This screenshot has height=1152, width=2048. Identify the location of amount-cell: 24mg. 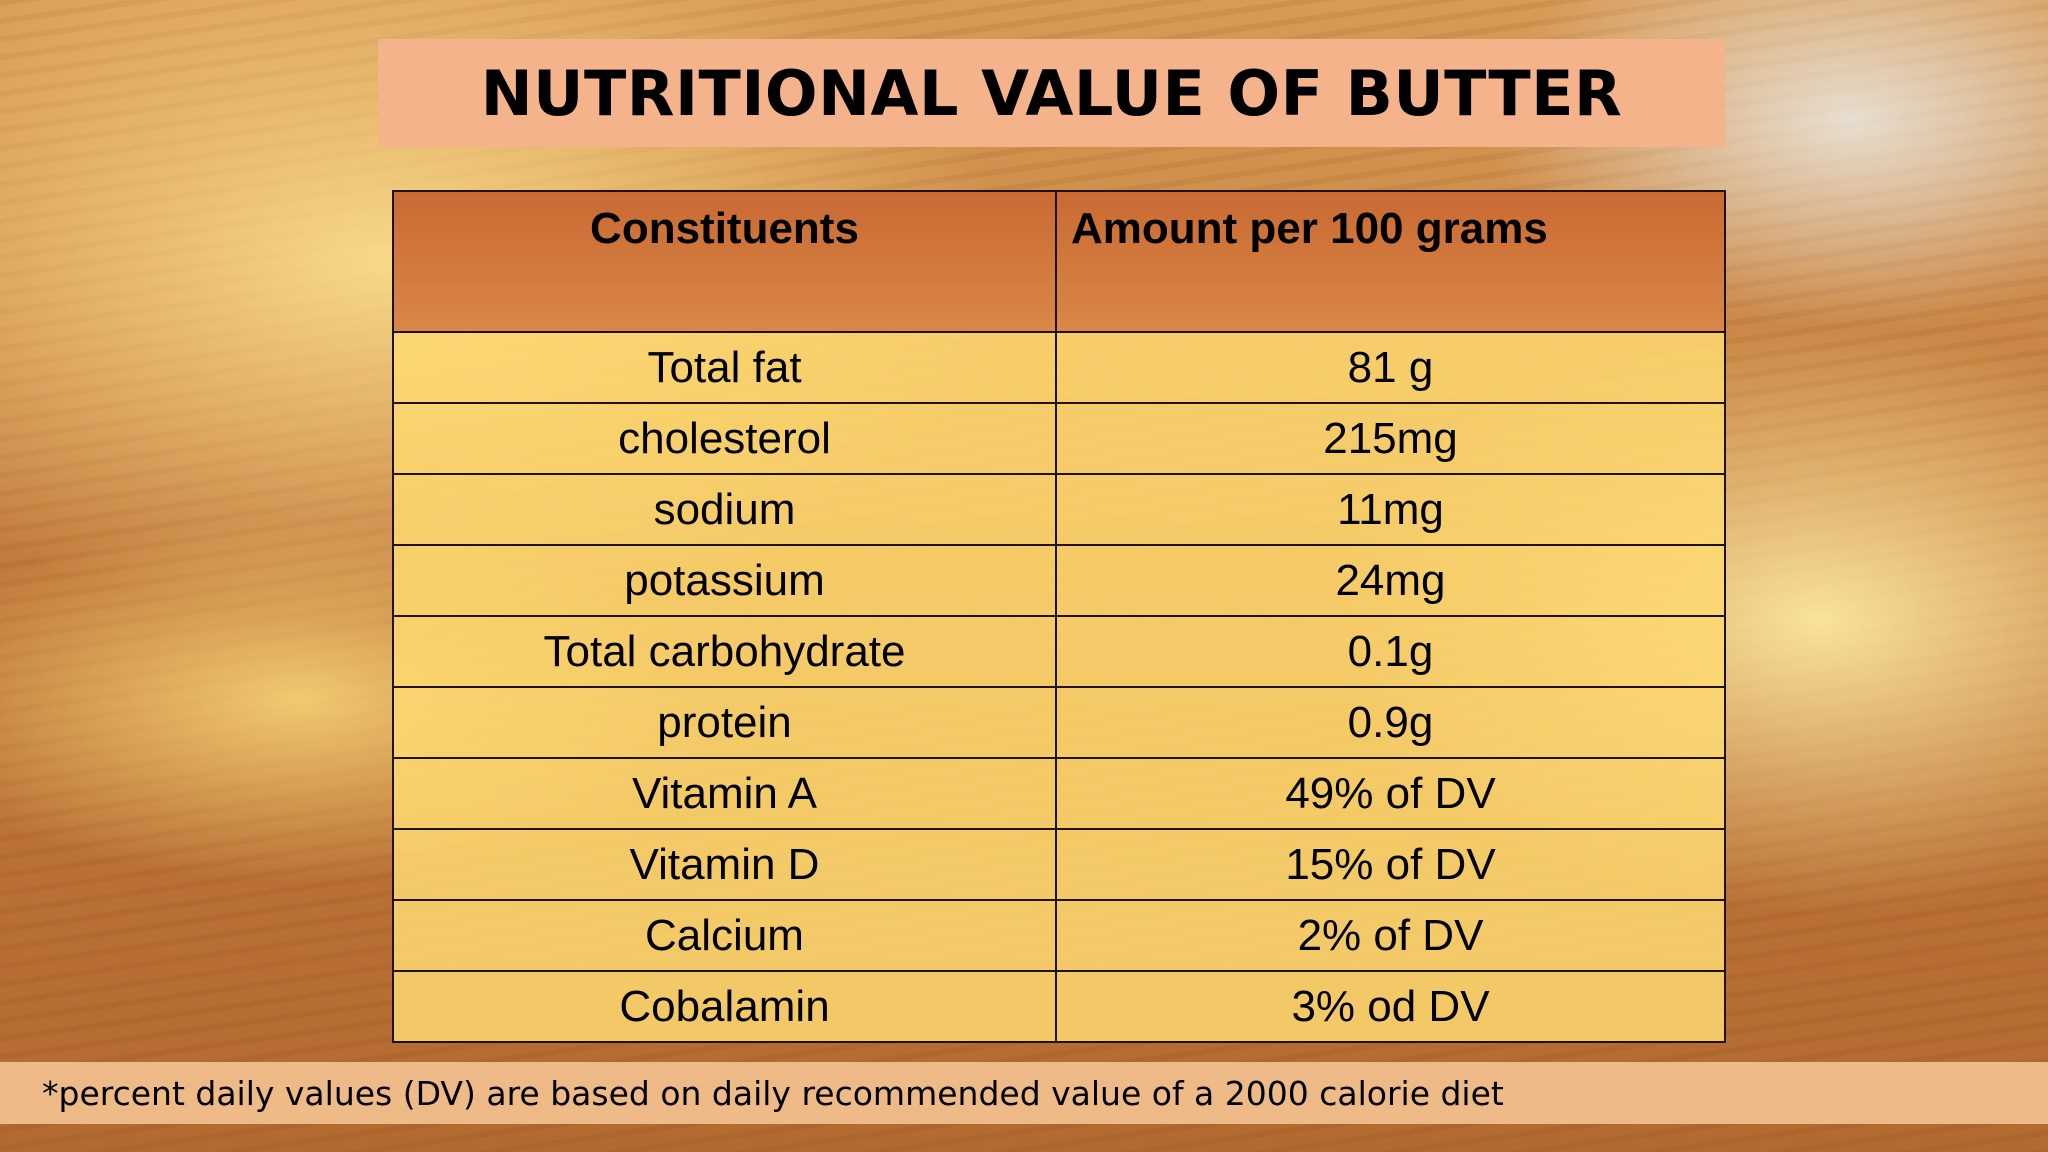
(1390, 580).